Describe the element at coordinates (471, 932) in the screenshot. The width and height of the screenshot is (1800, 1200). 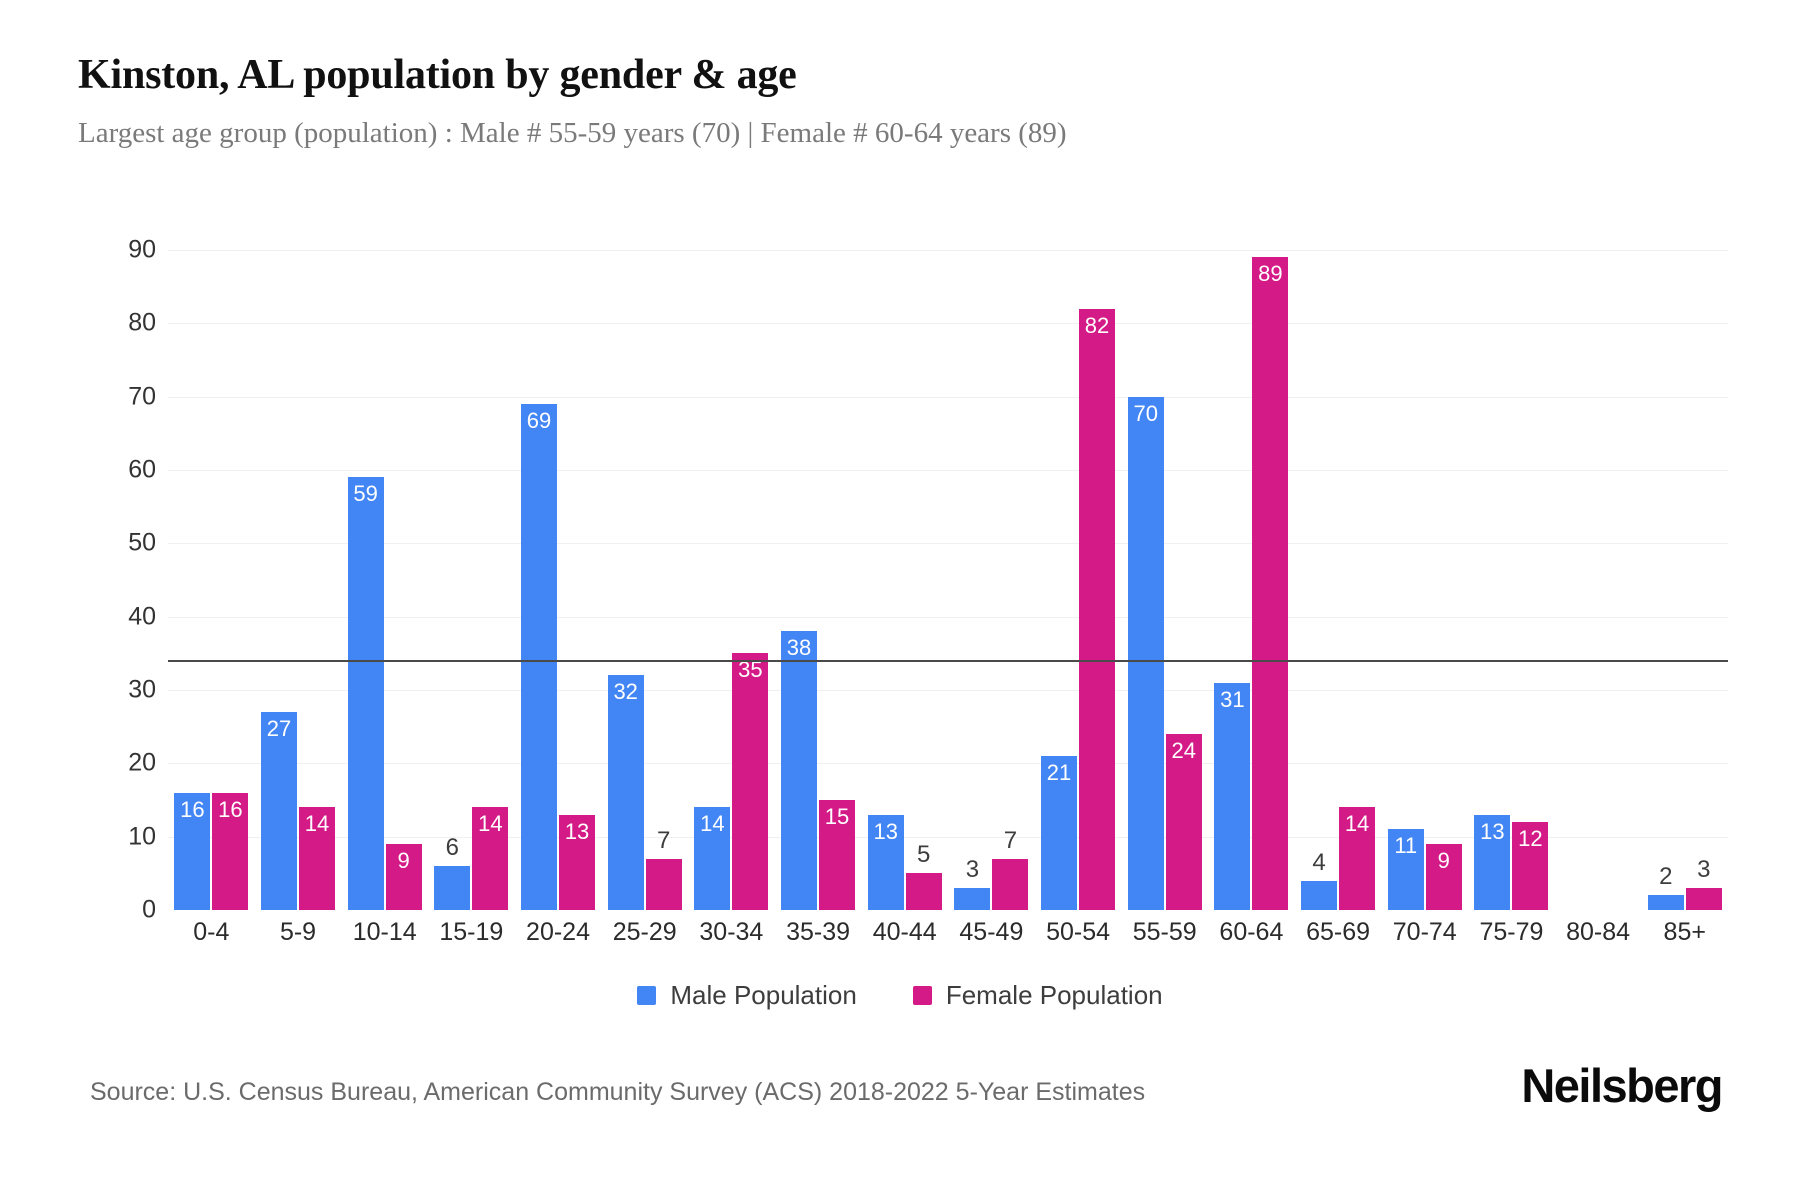
I see `x-axis-tick-label: 15-19` at that location.